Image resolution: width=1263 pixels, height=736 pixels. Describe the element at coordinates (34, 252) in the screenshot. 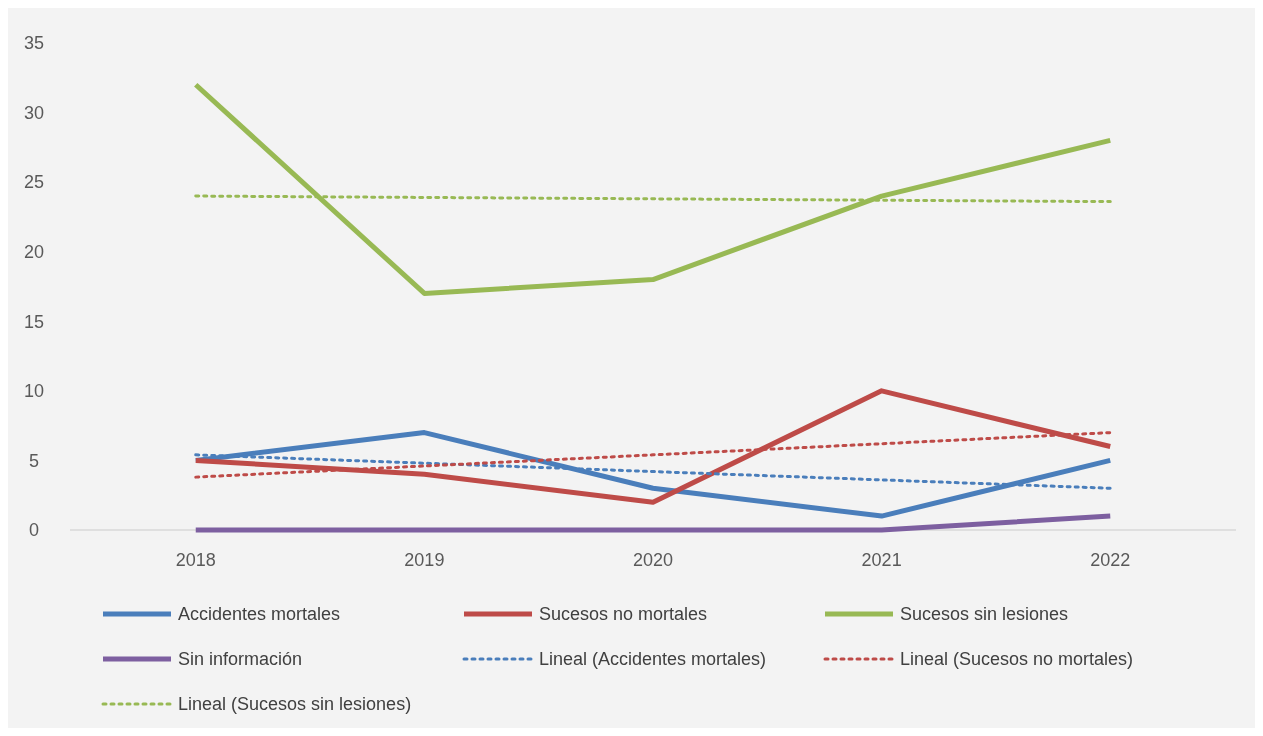

I see `y-tick-label: 20` at that location.